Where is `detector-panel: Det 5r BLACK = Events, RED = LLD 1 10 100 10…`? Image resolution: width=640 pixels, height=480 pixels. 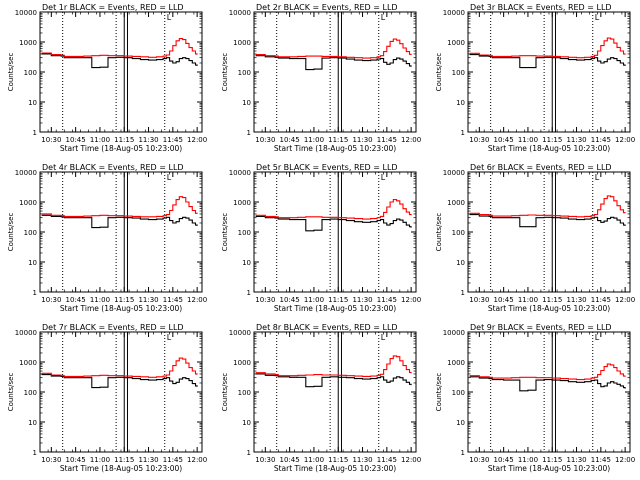 detector-panel: Det 5r BLACK = Events, RED = LLD 1 10 100 10… is located at coordinates (321, 238).